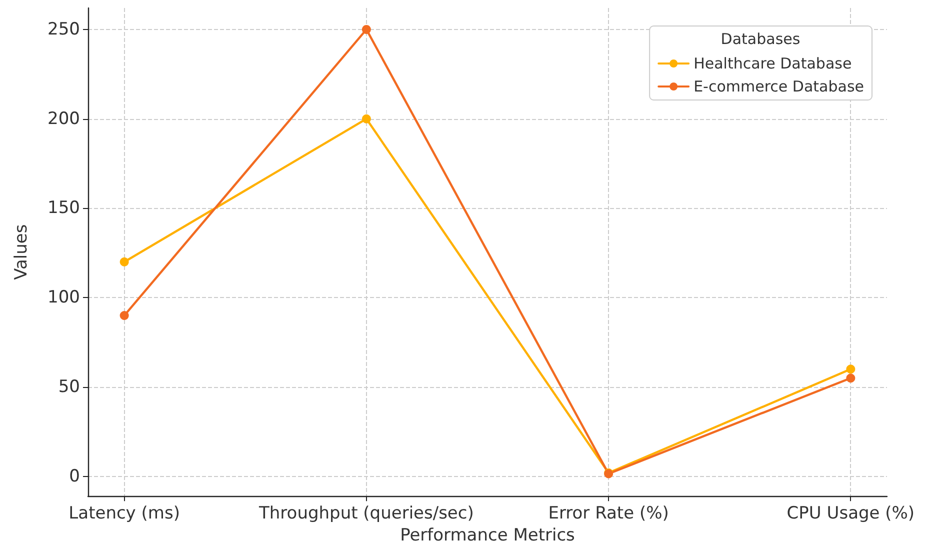 The height and width of the screenshot is (549, 932). I want to click on legend-label: Healthcare Database, so click(773, 63).